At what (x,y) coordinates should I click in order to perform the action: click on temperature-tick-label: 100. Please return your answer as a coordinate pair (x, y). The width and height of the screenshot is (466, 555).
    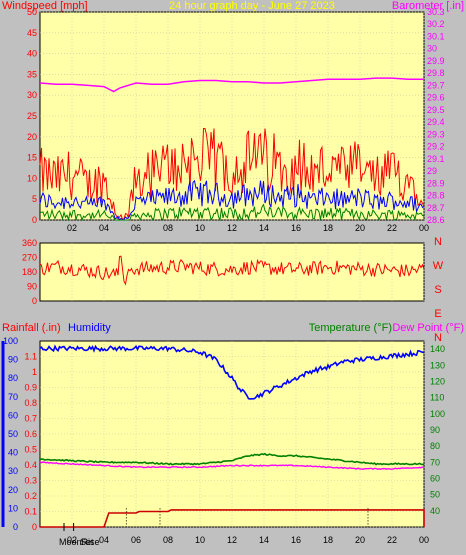
    Looking at the image, I should click on (437, 414).